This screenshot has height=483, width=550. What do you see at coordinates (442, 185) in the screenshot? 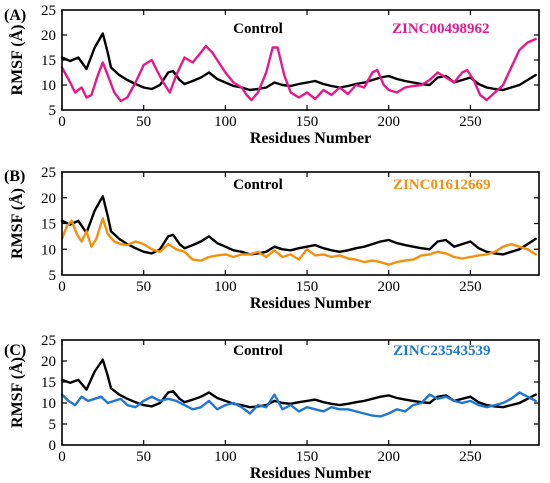
I see `legend-ligand: ZINC01612669` at bounding box center [442, 185].